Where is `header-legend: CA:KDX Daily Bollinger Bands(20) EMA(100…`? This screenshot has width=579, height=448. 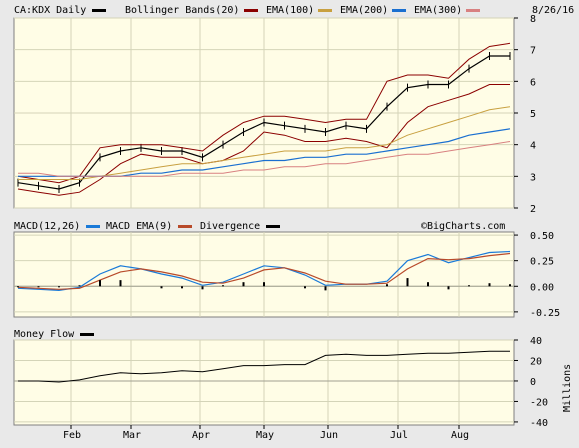 header-legend: CA:KDX Daily Bollinger Bands(20) EMA(100… is located at coordinates (294, 10).